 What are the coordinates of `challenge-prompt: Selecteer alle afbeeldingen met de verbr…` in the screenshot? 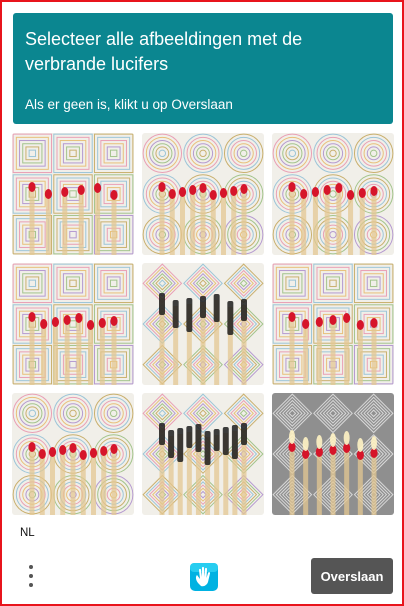 It's located at (164, 51).